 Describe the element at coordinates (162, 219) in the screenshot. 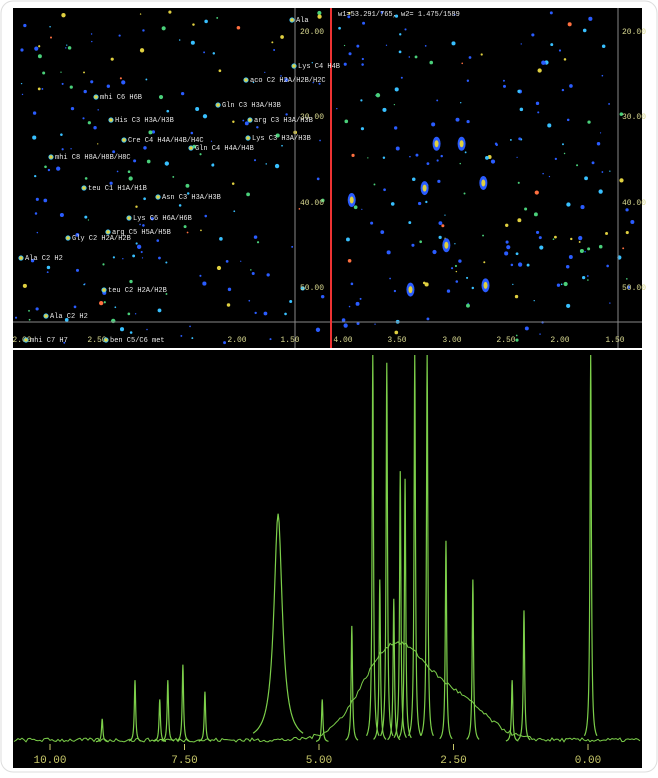

I see `assignment-label: Lys C6 H6A/H6B` at that location.